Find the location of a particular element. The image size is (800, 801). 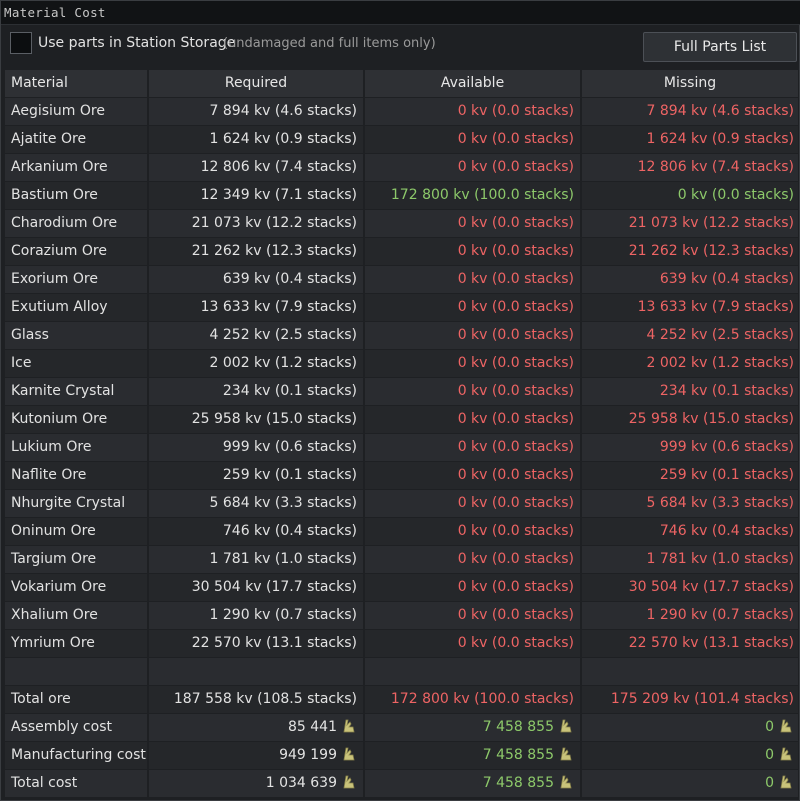

cost-required-value: 949 199 is located at coordinates (308, 755).